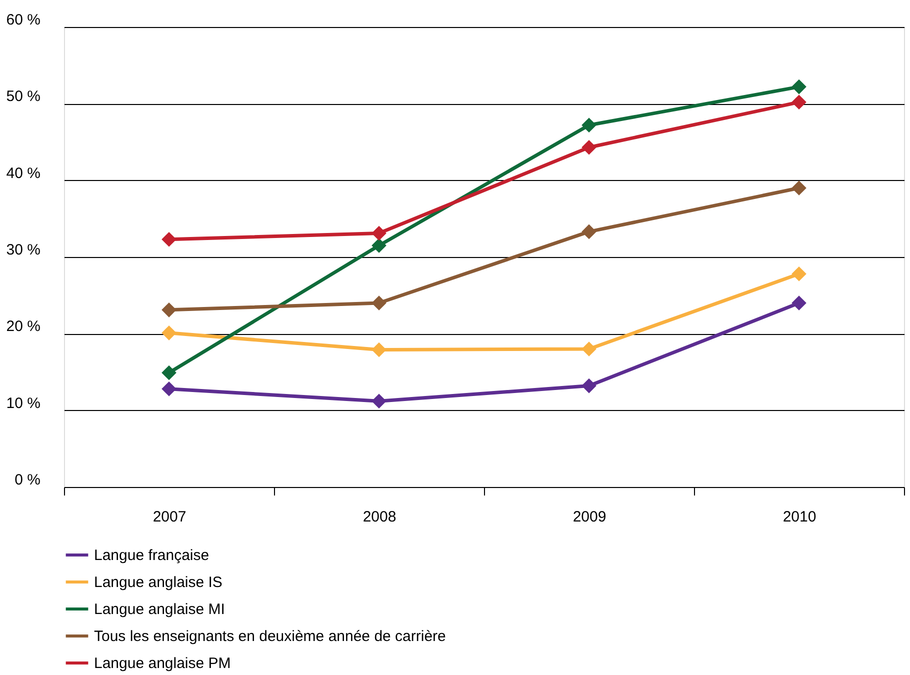 This screenshot has width=910, height=675. Describe the element at coordinates (23, 20) in the screenshot. I see `y-tick-label: 60 %` at that location.